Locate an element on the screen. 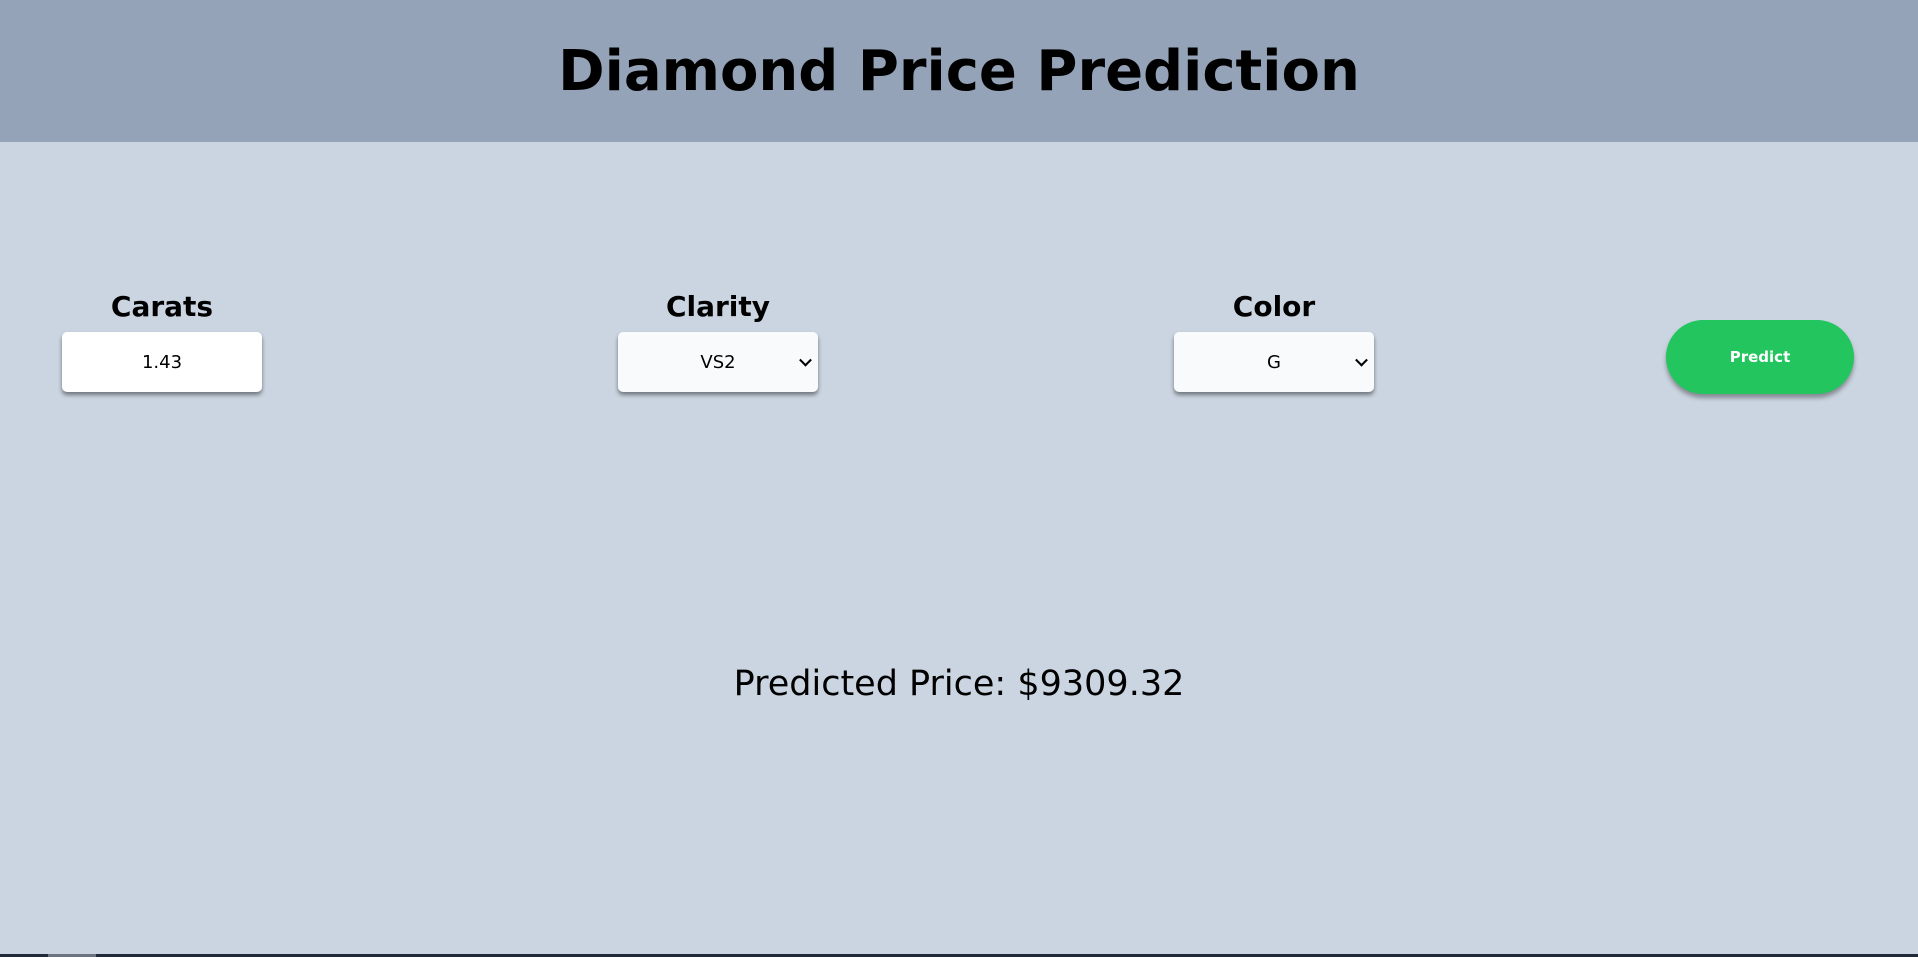 The height and width of the screenshot is (957, 1918). clarity-select: VS2 is located at coordinates (718, 362).